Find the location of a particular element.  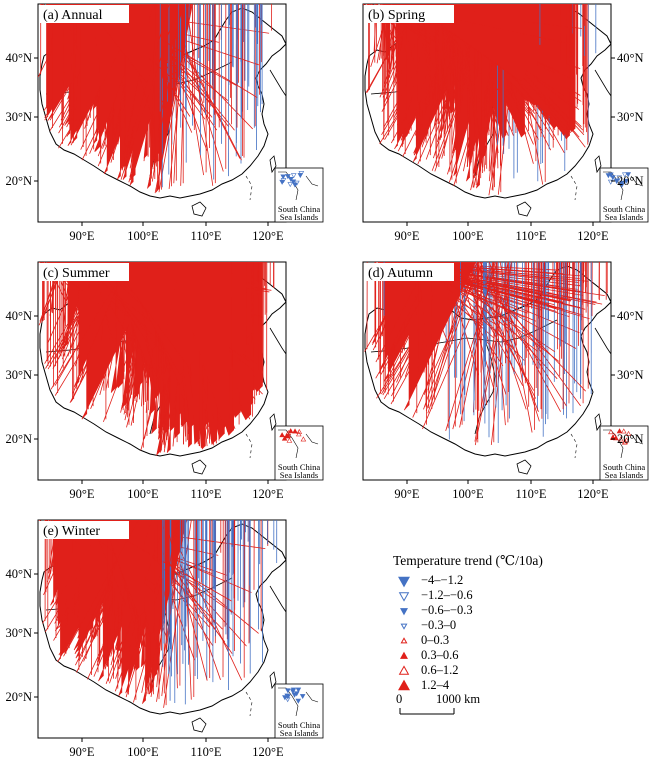

legend-item: 0–0.3 is located at coordinates (513, 640).